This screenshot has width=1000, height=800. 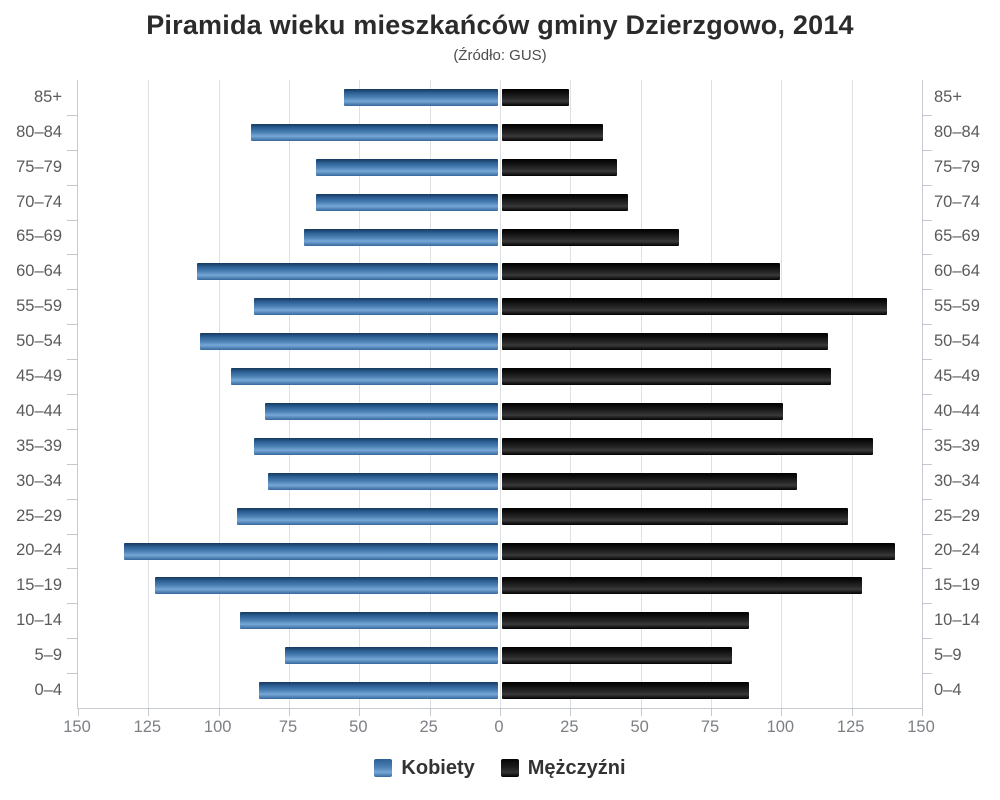 I want to click on y-axis-label-left: 20–24, so click(x=39, y=550).